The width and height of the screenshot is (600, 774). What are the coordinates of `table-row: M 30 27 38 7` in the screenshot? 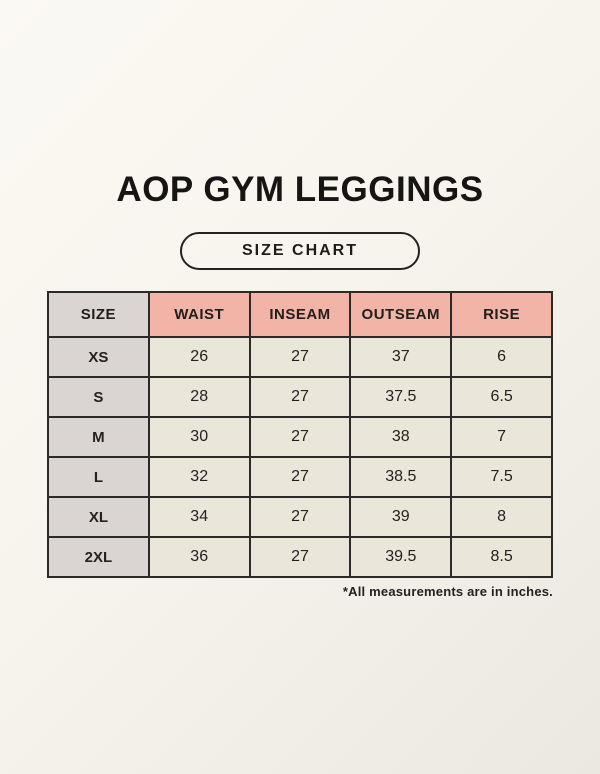 It's located at (300, 437).